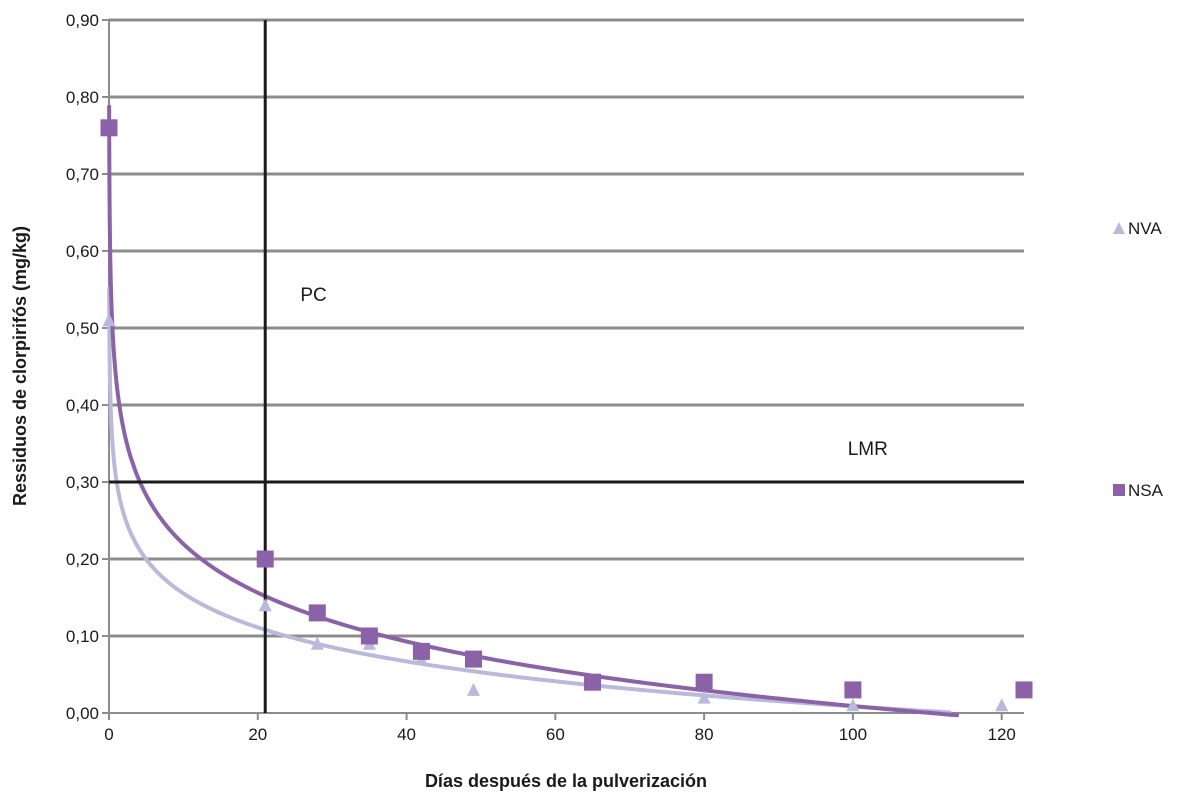  Describe the element at coordinates (20, 366) in the screenshot. I see `y-axis-title: Ressiduos de clorpirifós (mg/kg)` at that location.